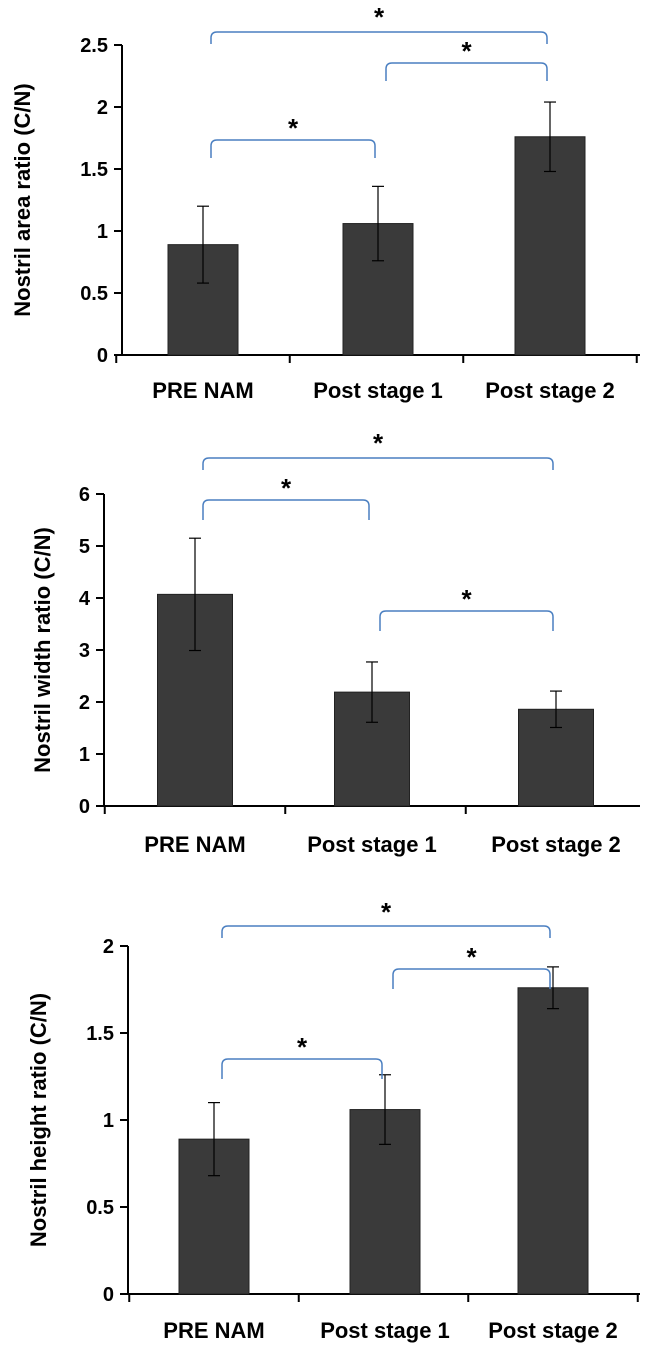 The width and height of the screenshot is (645, 1345). Describe the element at coordinates (38, 1120) in the screenshot. I see `y-axis-title: Nostril height ratio (C/N)` at that location.